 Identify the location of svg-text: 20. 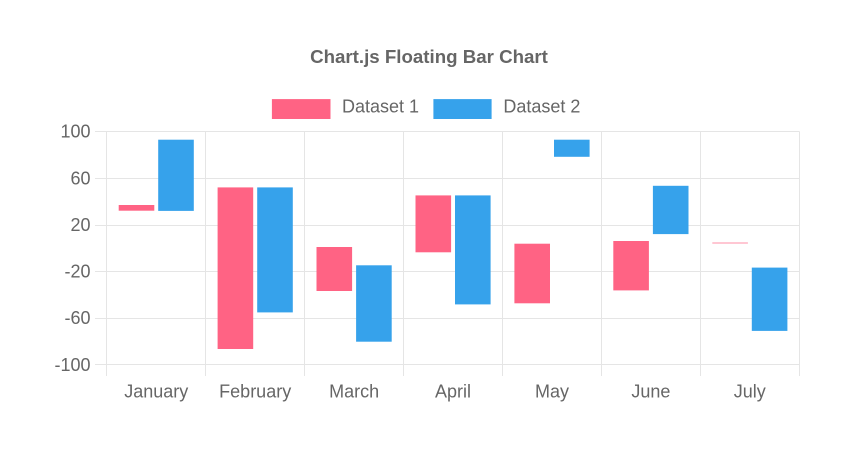
(80, 225).